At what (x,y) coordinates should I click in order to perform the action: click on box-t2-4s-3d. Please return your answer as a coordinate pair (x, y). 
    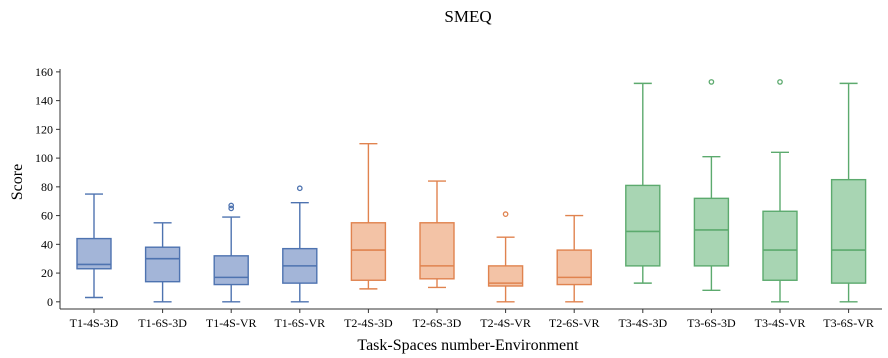
    Looking at the image, I should click on (368, 216).